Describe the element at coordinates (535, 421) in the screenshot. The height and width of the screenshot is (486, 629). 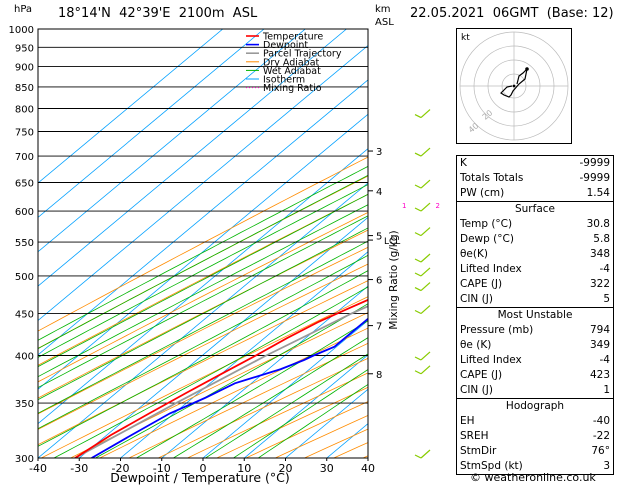
I see `hodo-row: EH -40` at that location.